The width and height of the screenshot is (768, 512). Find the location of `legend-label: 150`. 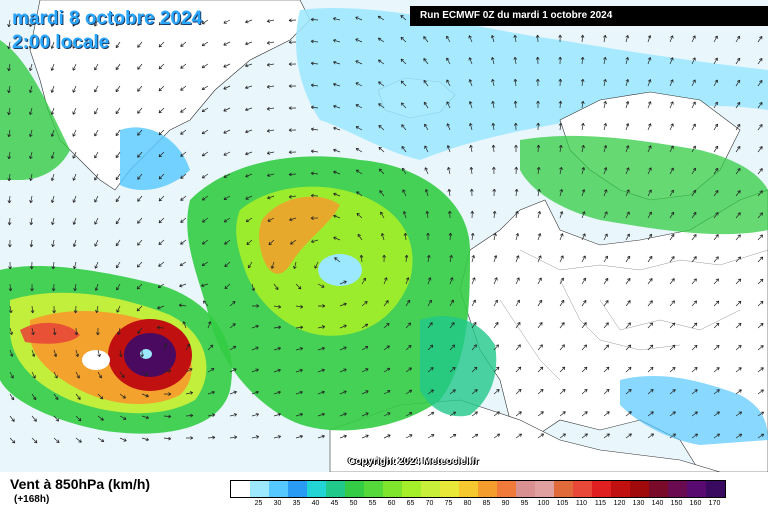

legend-label: 150 is located at coordinates (676, 503).